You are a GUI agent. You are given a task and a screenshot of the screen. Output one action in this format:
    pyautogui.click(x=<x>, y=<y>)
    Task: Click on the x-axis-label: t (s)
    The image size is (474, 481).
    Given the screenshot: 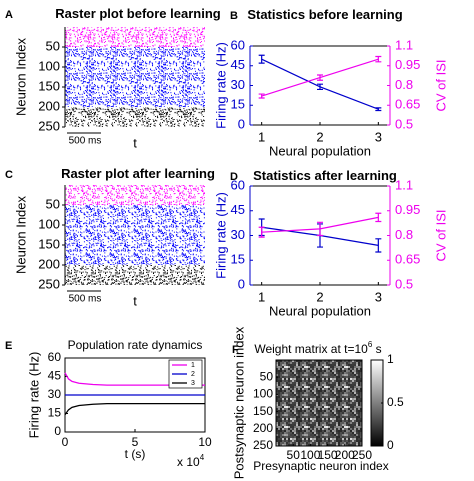 What is the action you would take?
    pyautogui.click(x=135, y=454)
    